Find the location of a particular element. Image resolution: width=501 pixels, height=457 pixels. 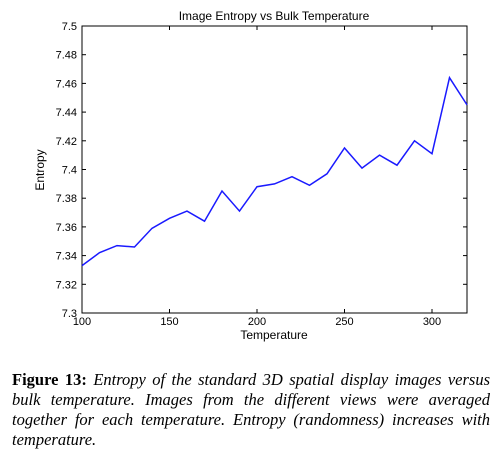

y-tick-label: 7.32 is located at coordinates (66, 285).